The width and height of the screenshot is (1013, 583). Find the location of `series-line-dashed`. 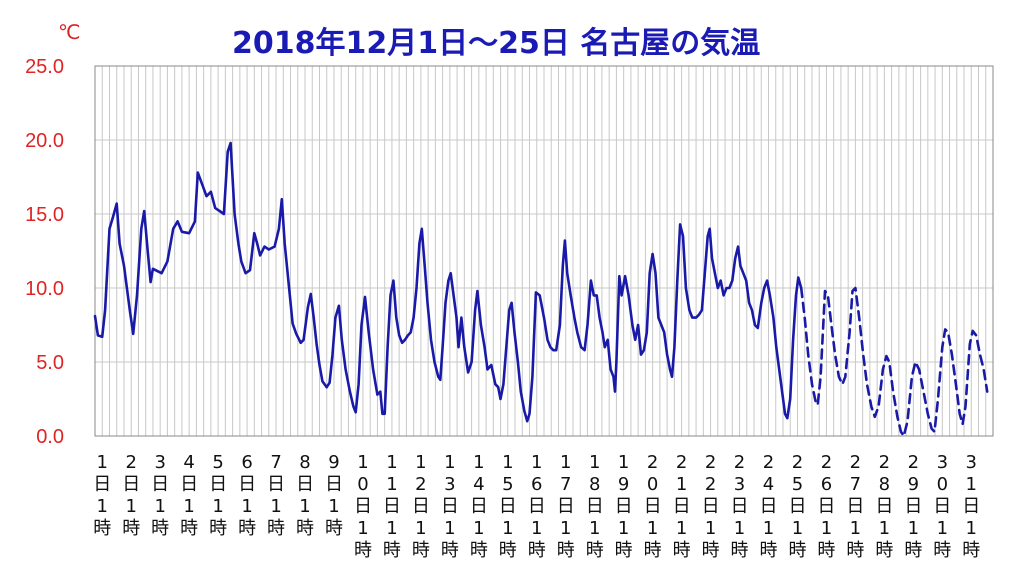

series-line-dashed is located at coordinates (894, 362).